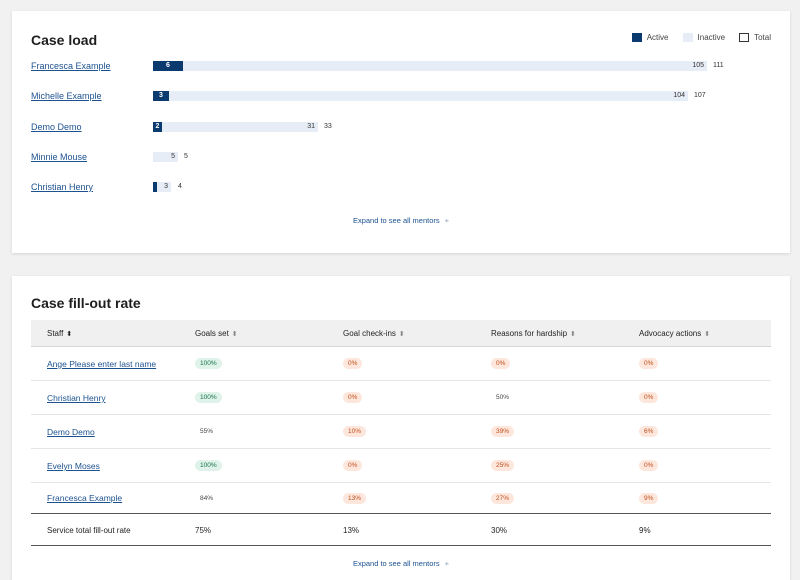 The height and width of the screenshot is (580, 800). What do you see at coordinates (401, 398) in the screenshot?
I see `table-row: Christian Henry 100% 0% 50% 0%` at bounding box center [401, 398].